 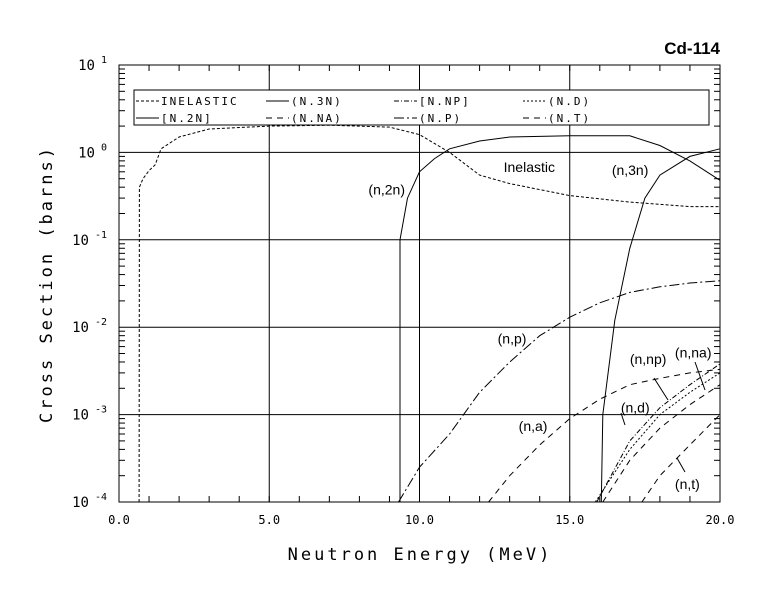 I want to click on y-tick-exponent: -3, so click(x=98, y=410).